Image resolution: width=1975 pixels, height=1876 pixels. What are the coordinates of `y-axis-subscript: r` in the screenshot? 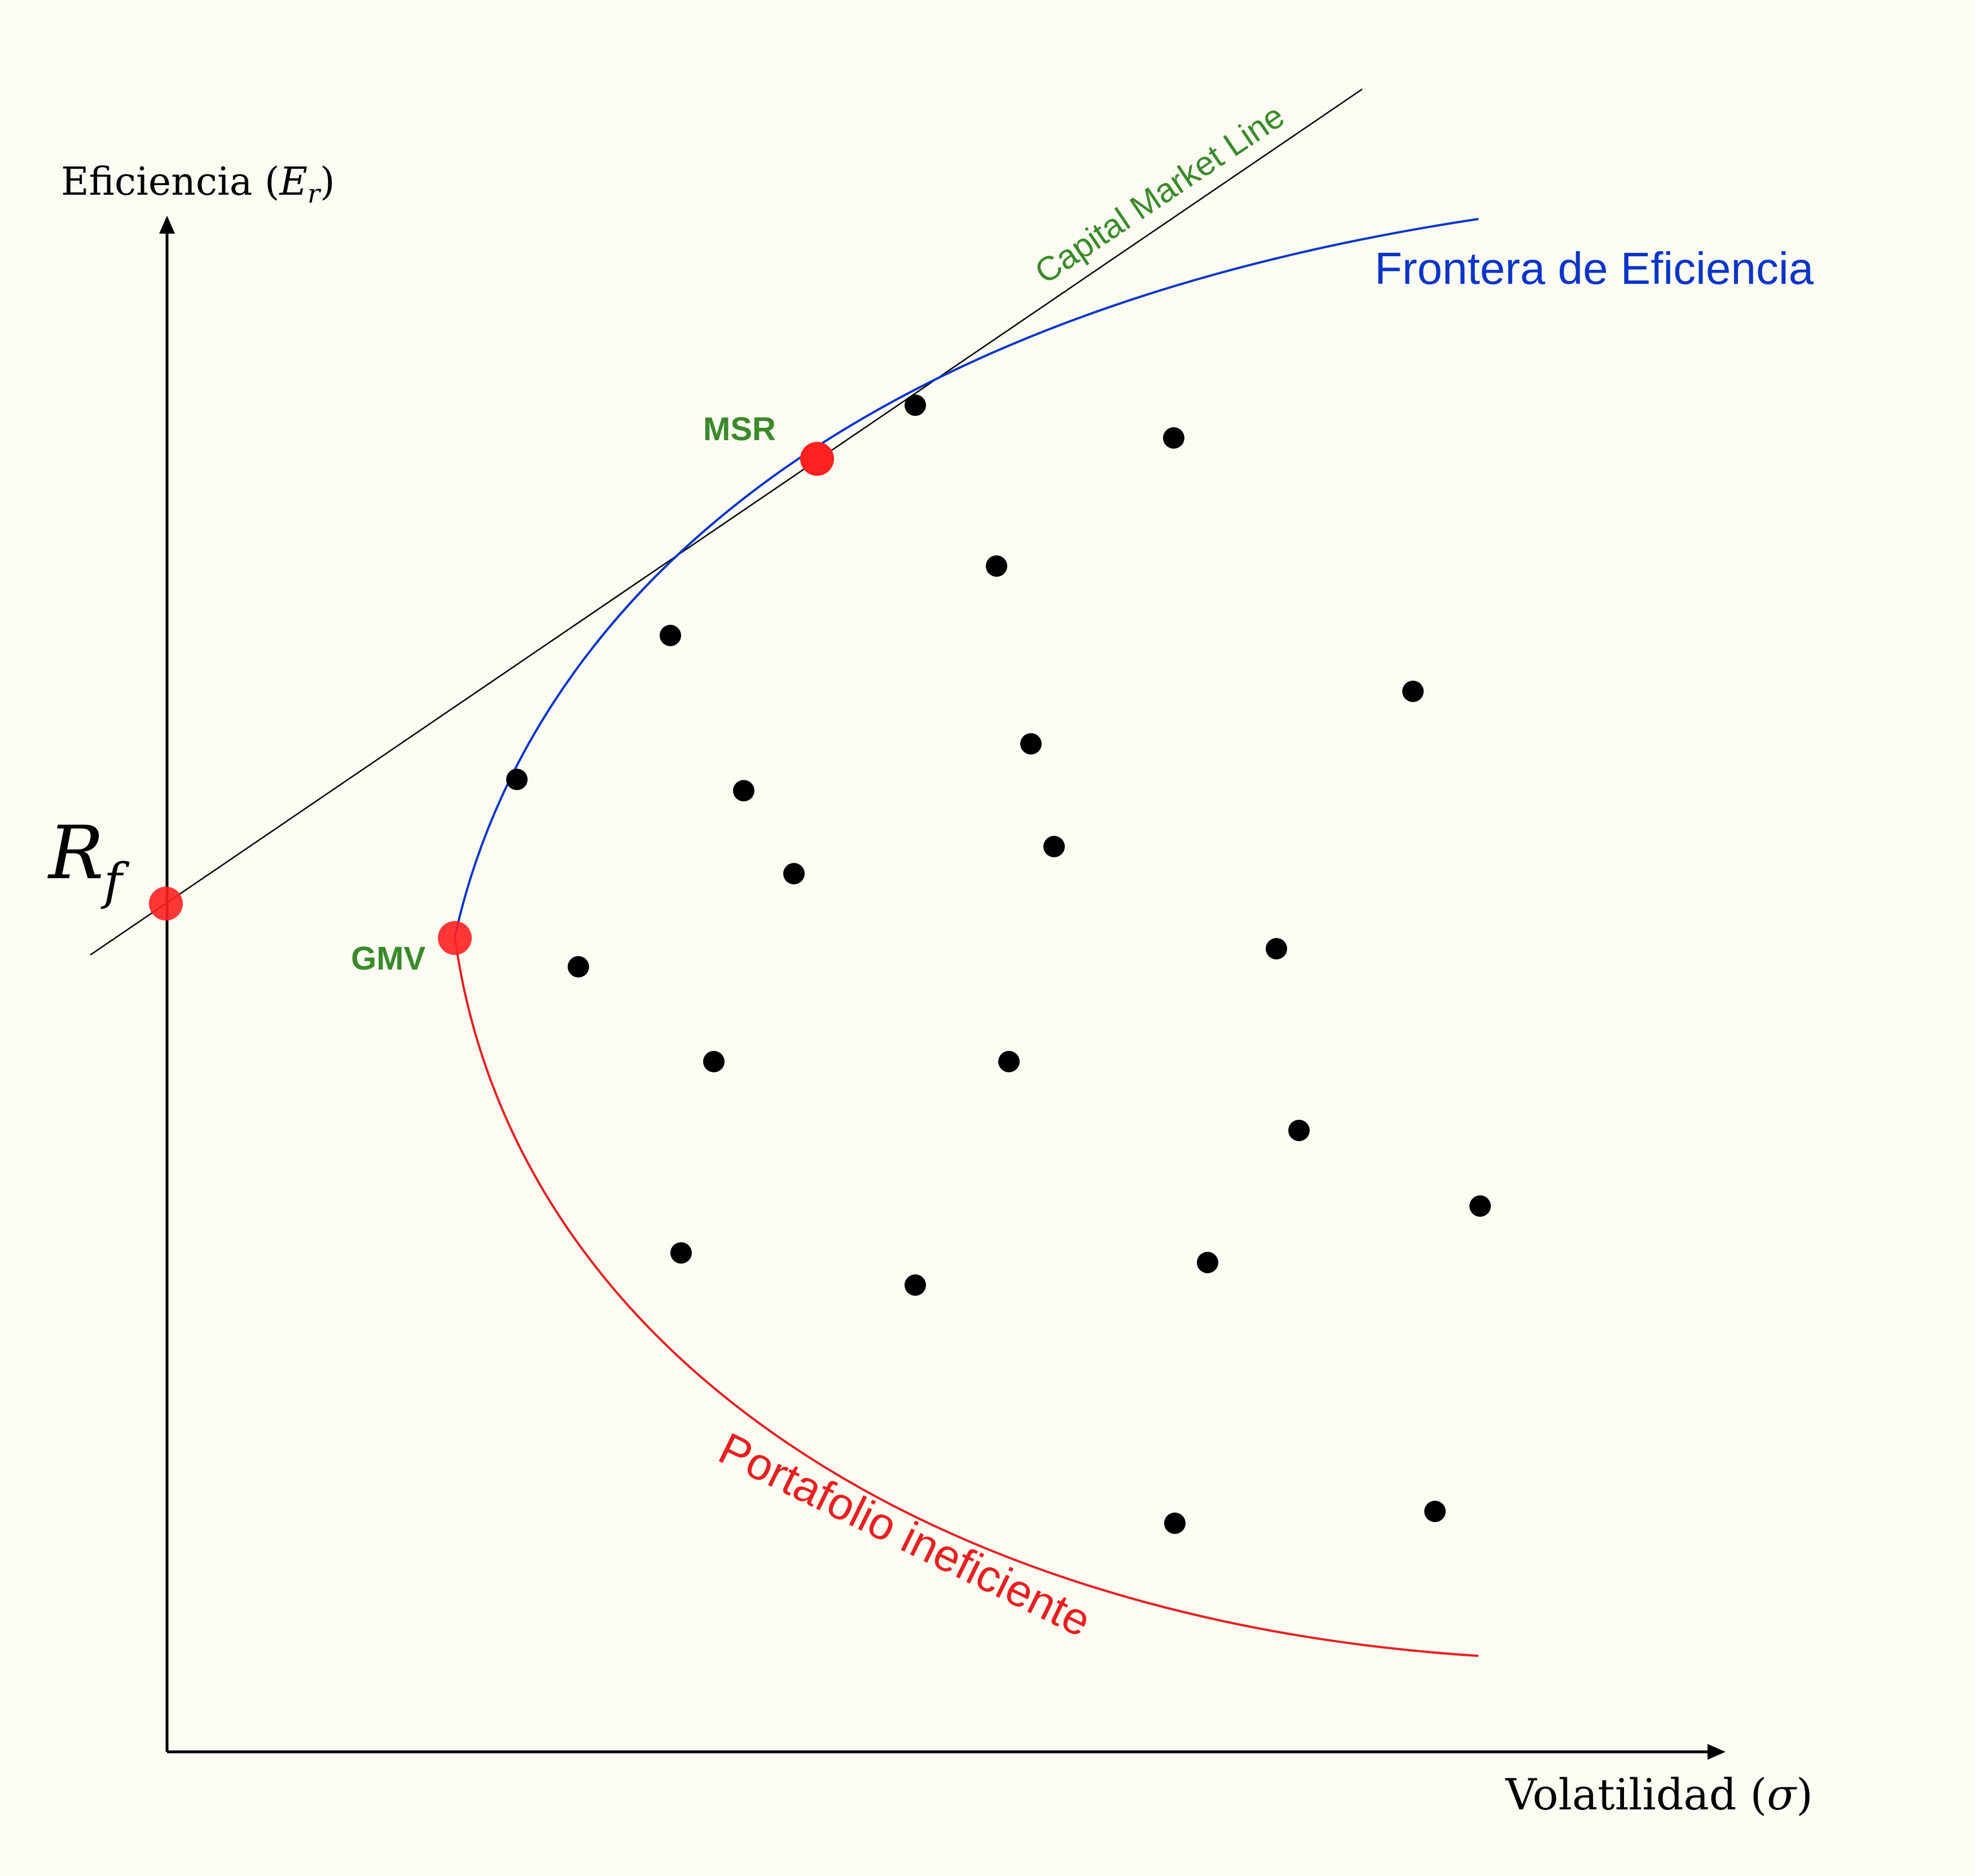 It's located at (315, 193).